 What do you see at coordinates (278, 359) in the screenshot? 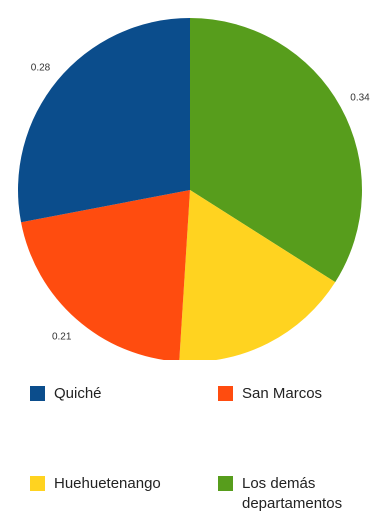
I see `data-label-huehuetenango: 0.17` at bounding box center [278, 359].